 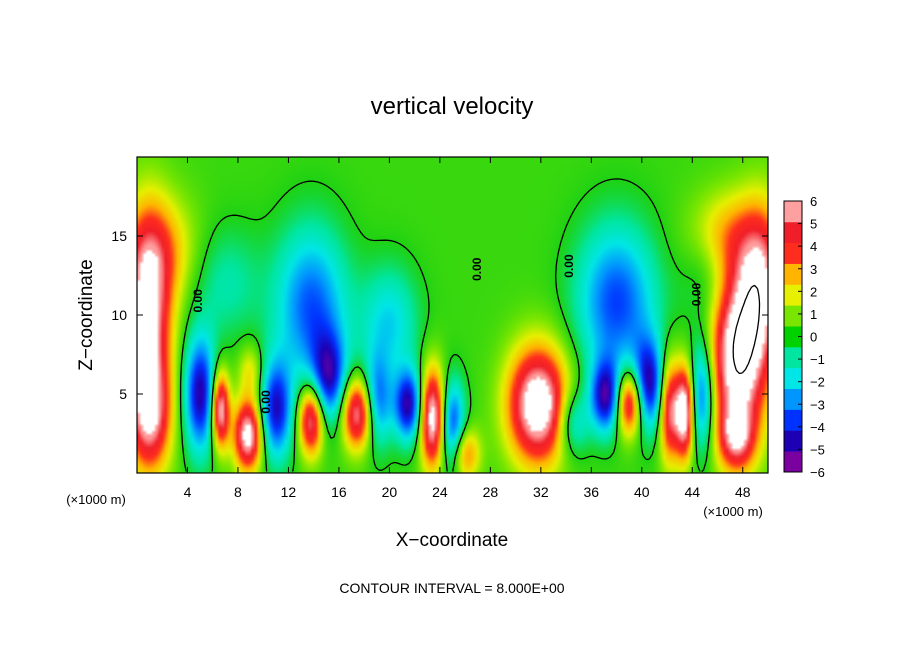 I want to click on colorbar-label: −3, so click(x=817, y=404).